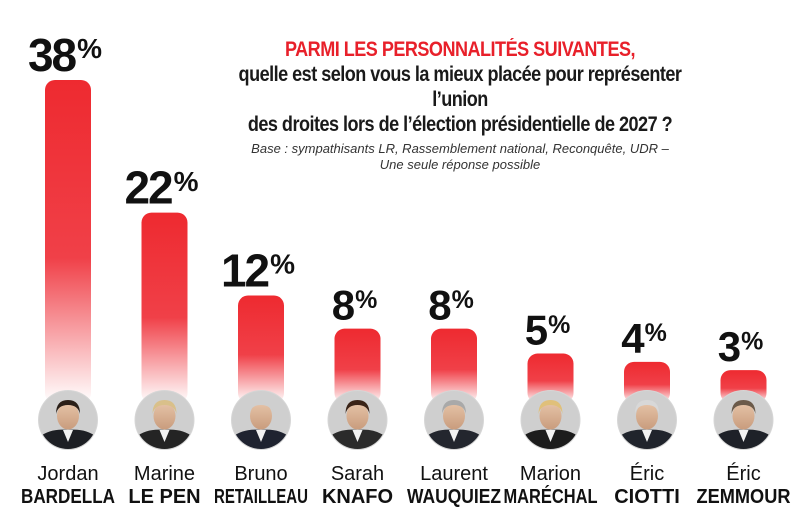 The height and width of the screenshot is (519, 800). Describe the element at coordinates (68, 497) in the screenshot. I see `last-name-1: BARDELLA` at that location.